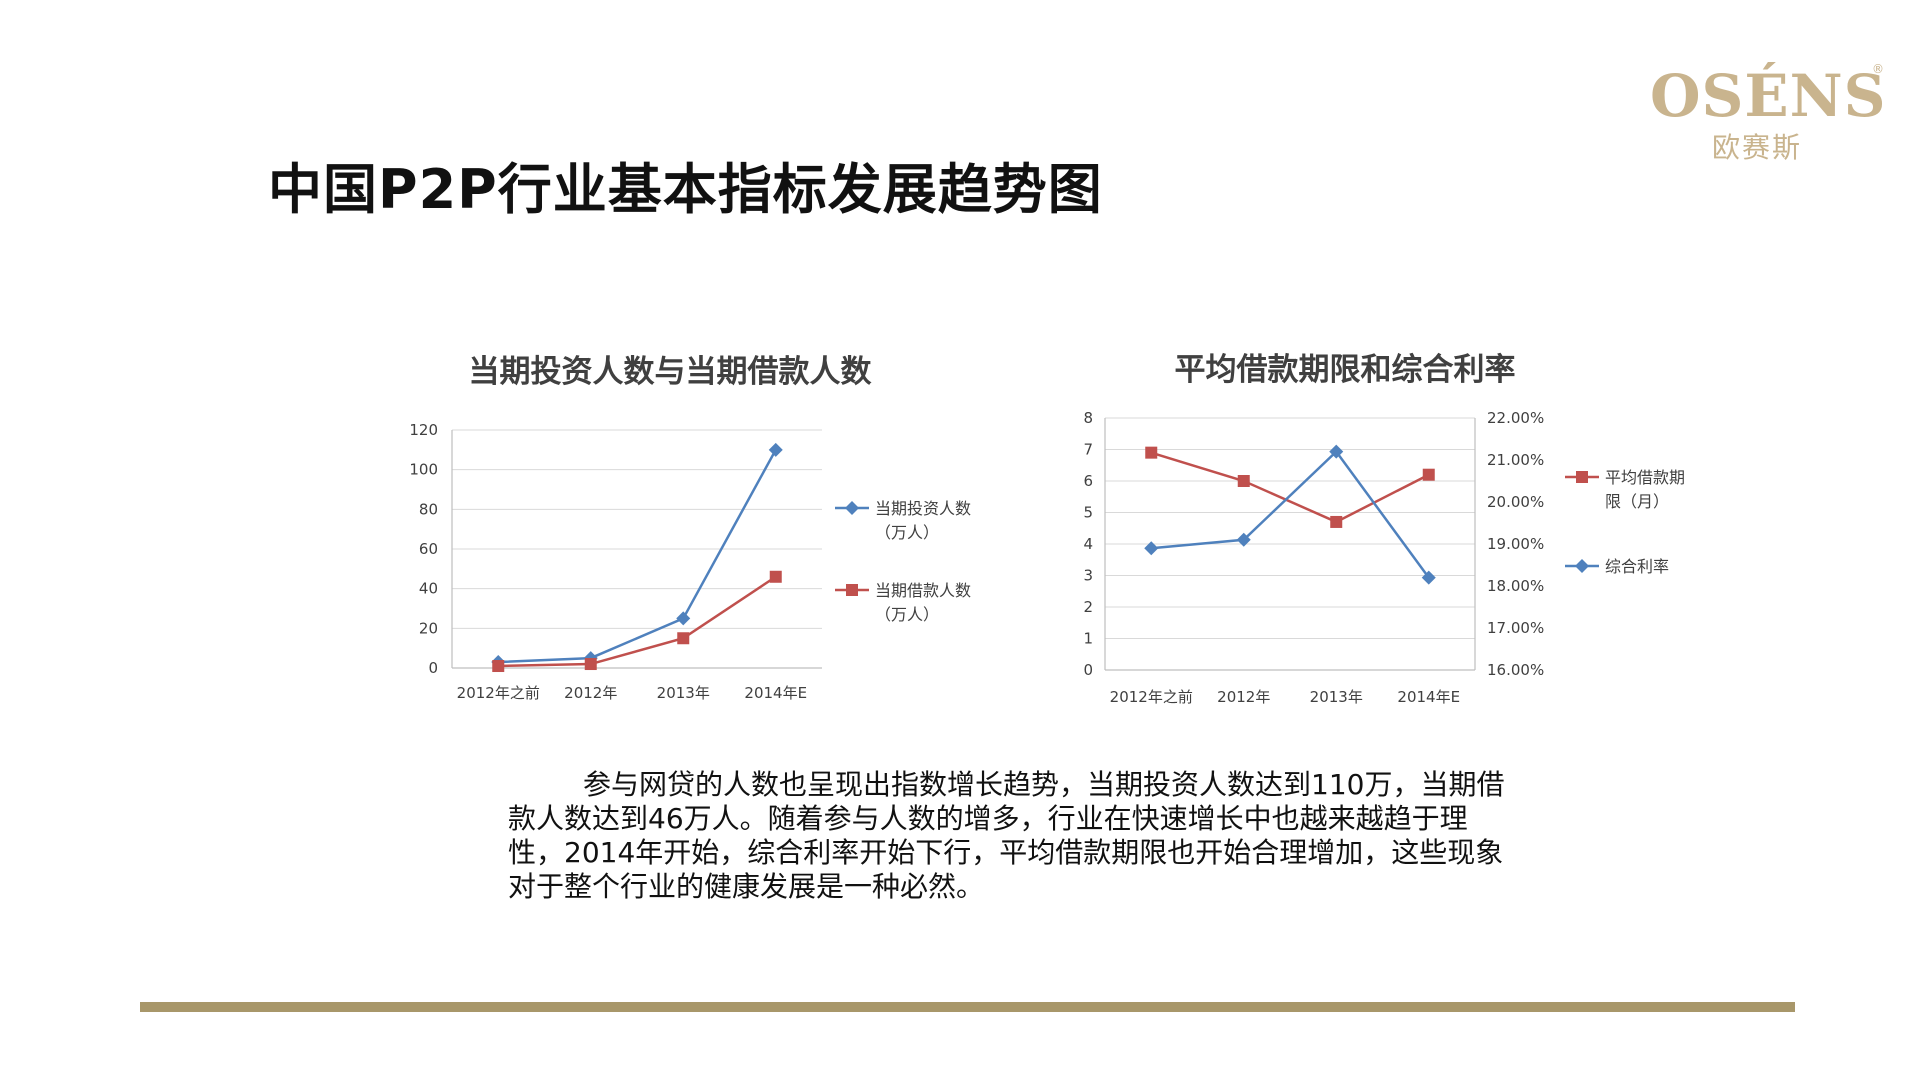 Image resolution: width=1920 pixels, height=1080 pixels. What do you see at coordinates (1637, 566) in the screenshot?
I see `legend-label-1-0: 综合利率` at bounding box center [1637, 566].